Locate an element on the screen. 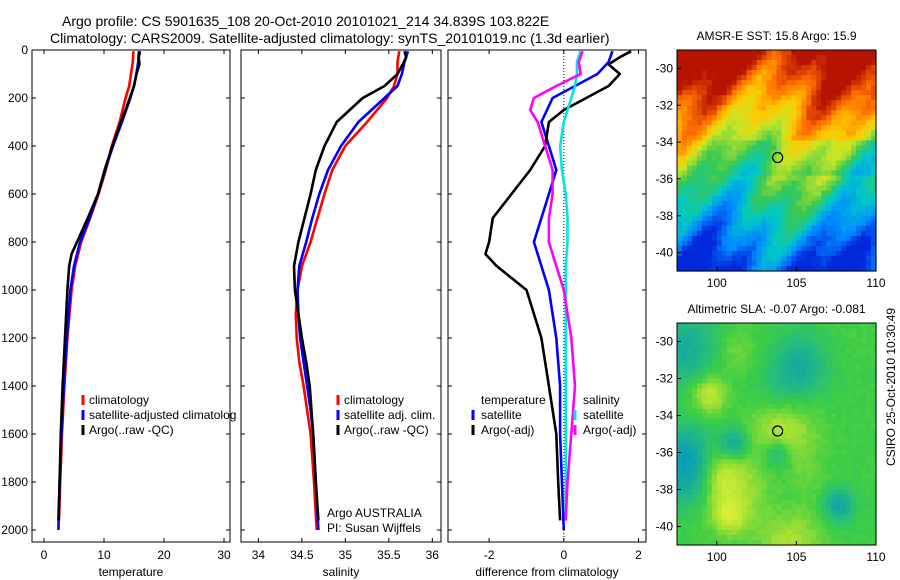 This screenshot has height=580, width=900. x-tick-label: 30 is located at coordinates (224, 555).